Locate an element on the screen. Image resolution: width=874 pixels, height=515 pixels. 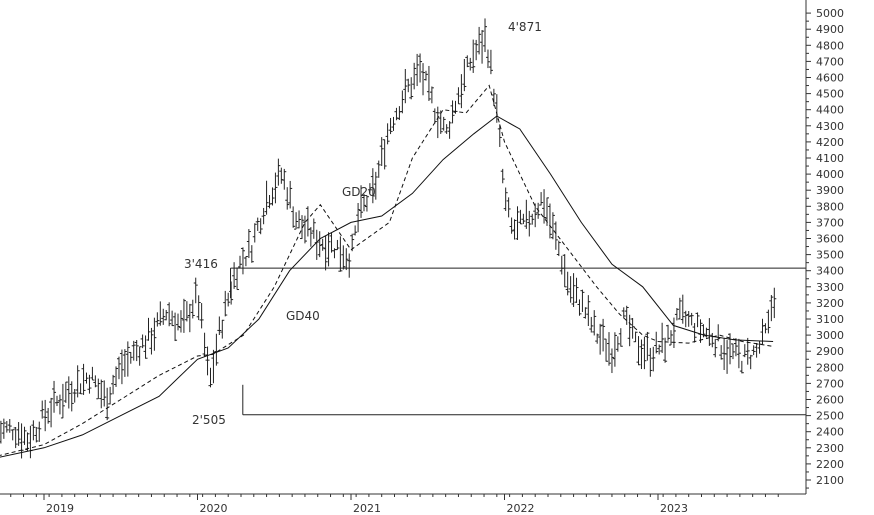
low-label: 2'505 is located at coordinates (209, 420).